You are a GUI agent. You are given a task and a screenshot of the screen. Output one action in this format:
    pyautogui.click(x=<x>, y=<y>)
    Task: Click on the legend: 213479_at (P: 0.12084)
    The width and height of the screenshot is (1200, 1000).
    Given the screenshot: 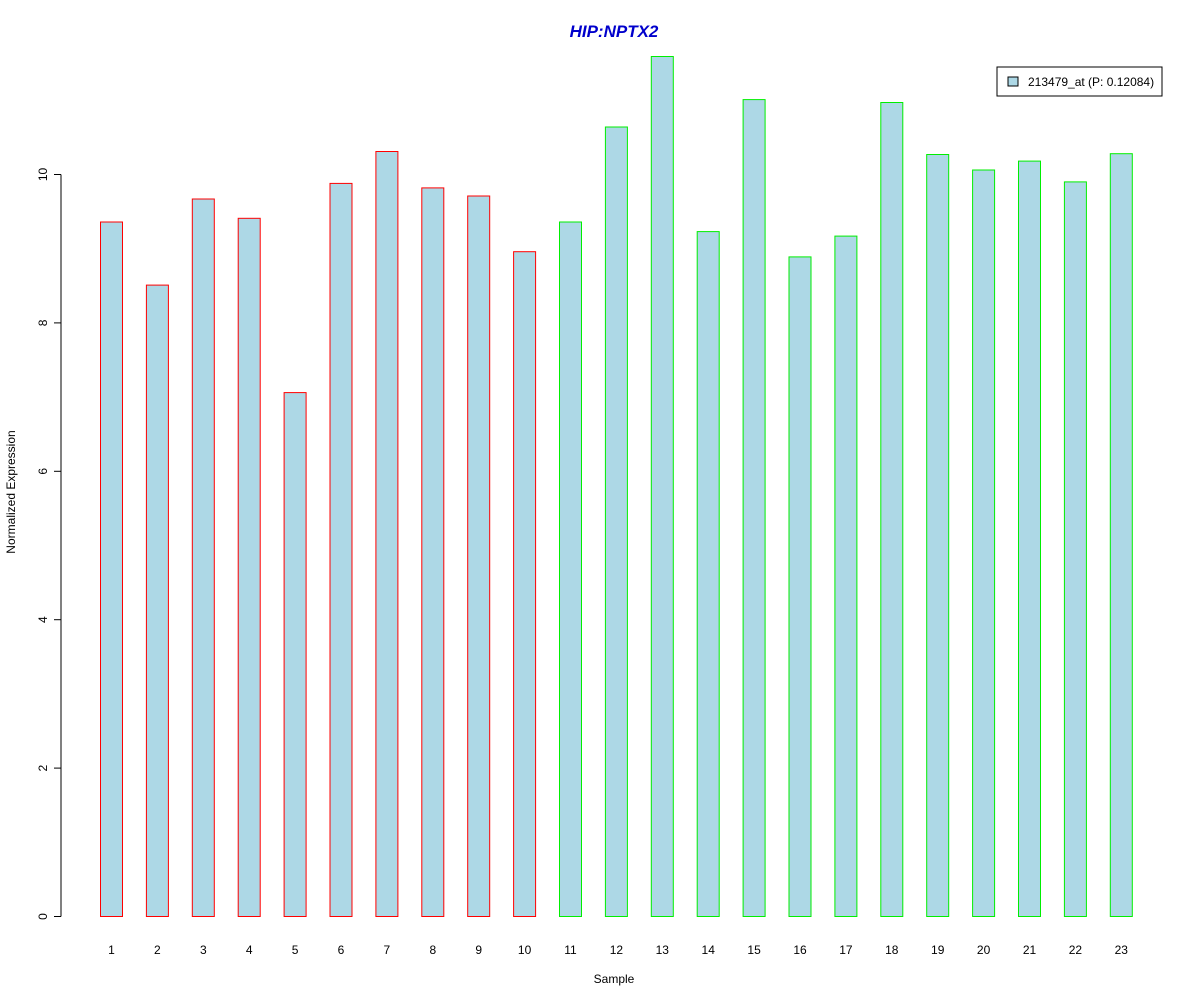 What is the action you would take?
    pyautogui.click(x=1079, y=81)
    